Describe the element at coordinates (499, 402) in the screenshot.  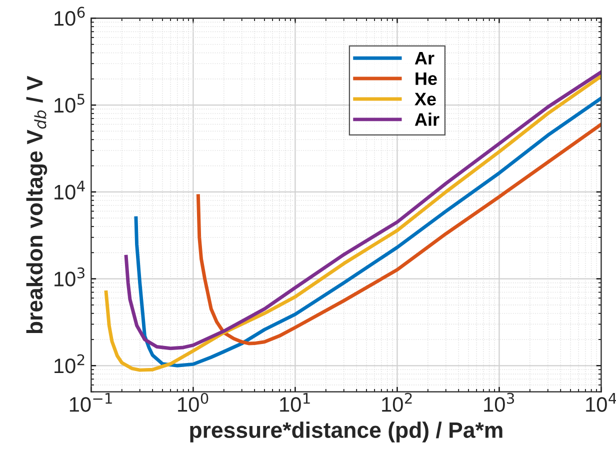
I see `x-tick-label: 10$^{3}$` at that location.